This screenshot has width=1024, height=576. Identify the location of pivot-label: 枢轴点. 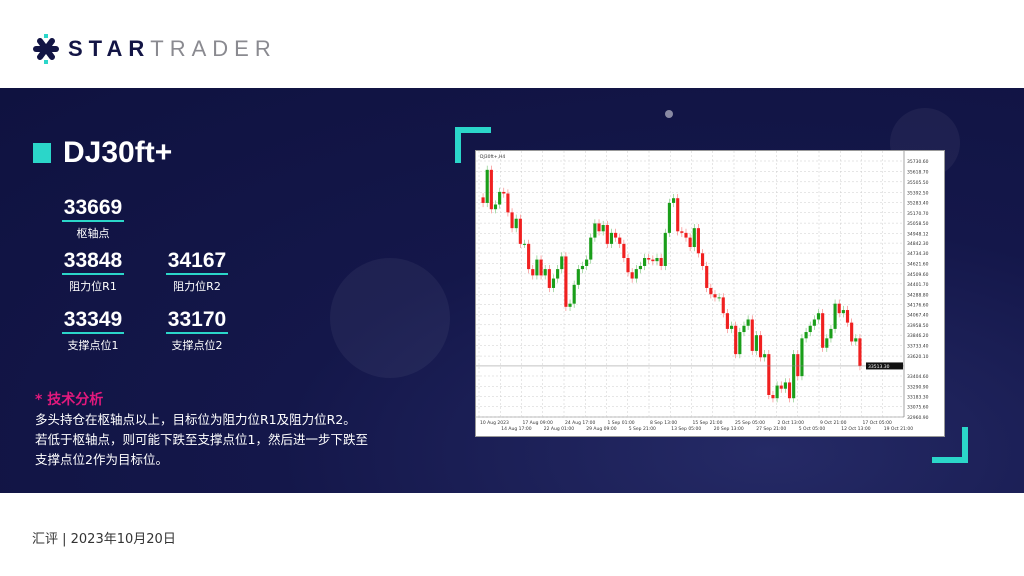
(93, 233).